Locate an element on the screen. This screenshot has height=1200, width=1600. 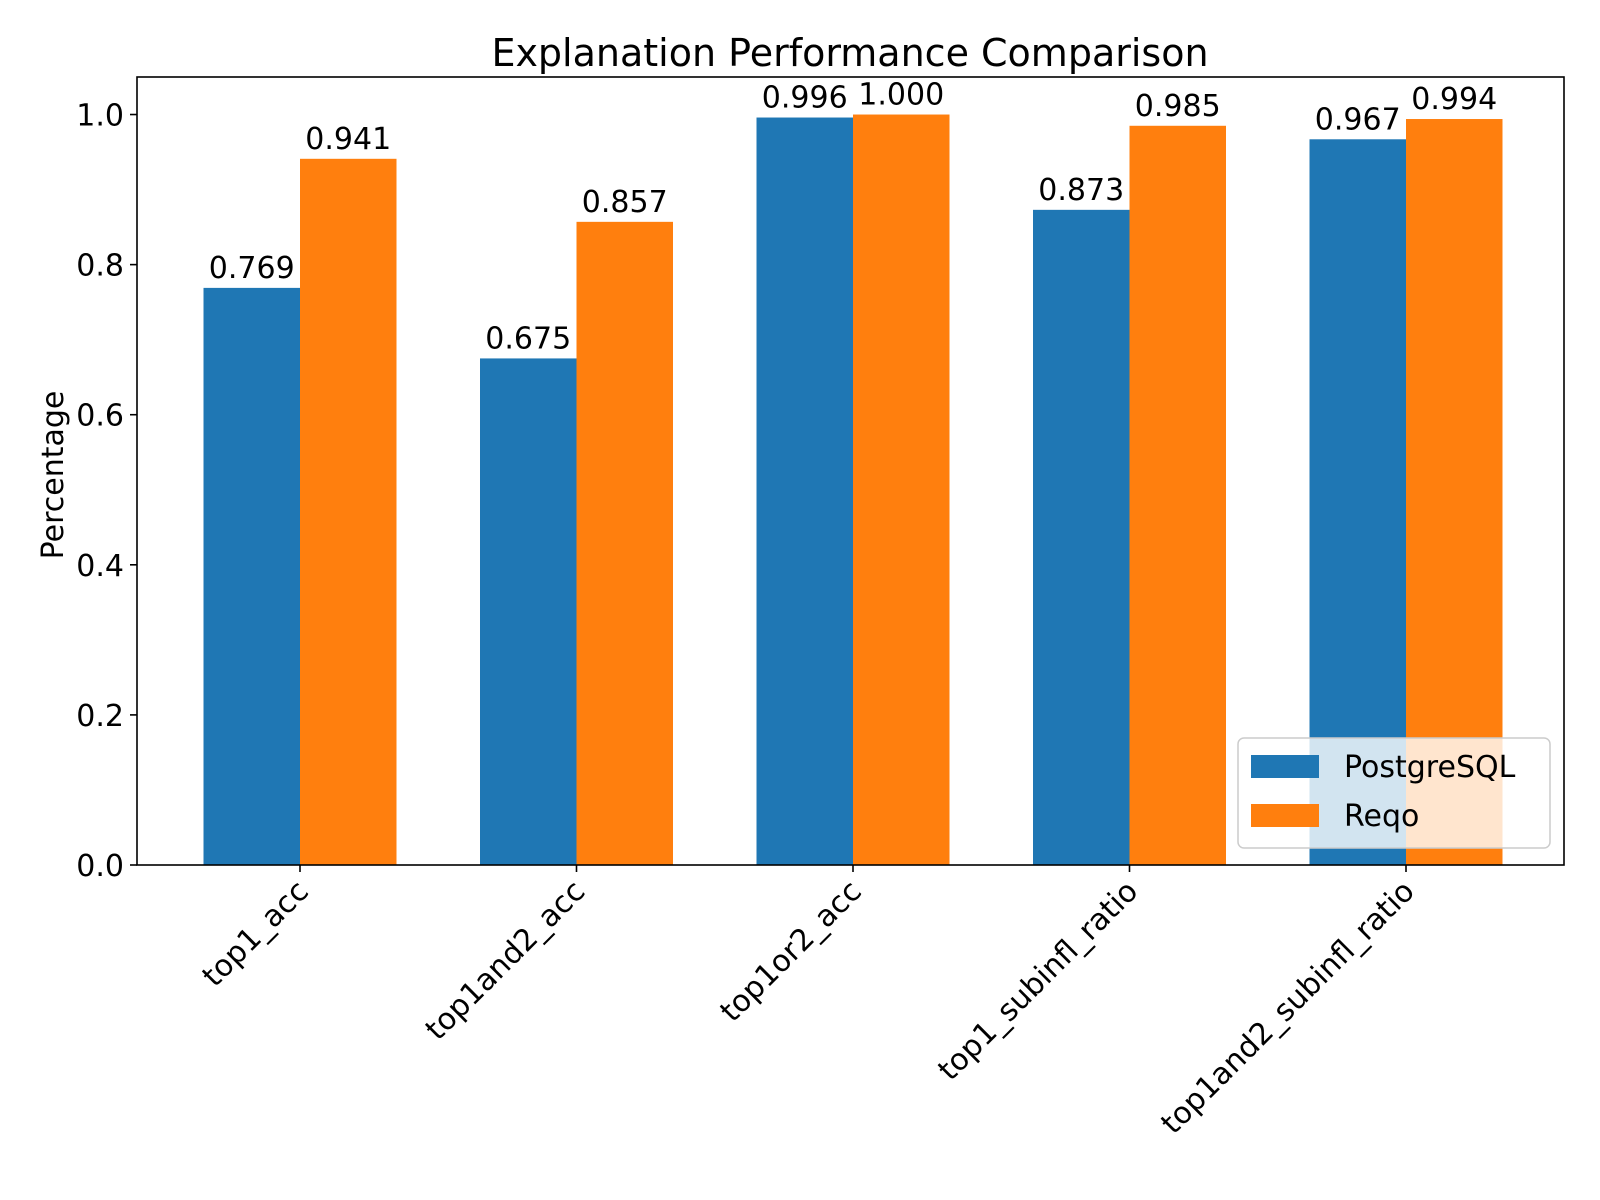
x-tick-label-top1and2_acc: top1and2_acc is located at coordinates (505, 960).